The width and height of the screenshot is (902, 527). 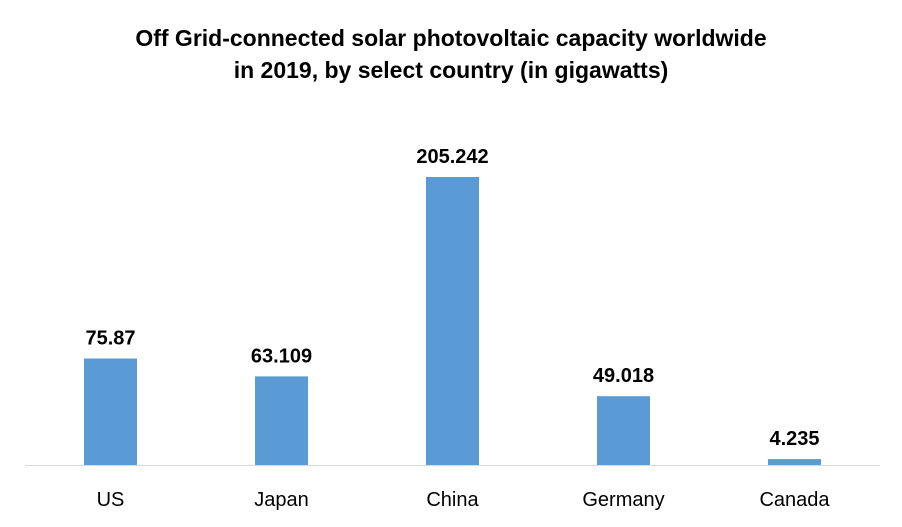 What do you see at coordinates (281, 420) in the screenshot?
I see `bar-japan` at bounding box center [281, 420].